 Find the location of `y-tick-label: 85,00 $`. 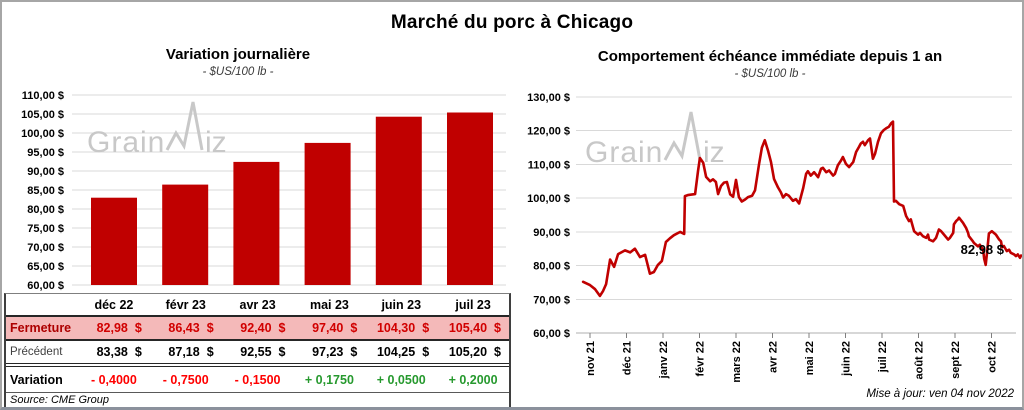

y-tick-label: 85,00 $ is located at coordinates (45, 191).